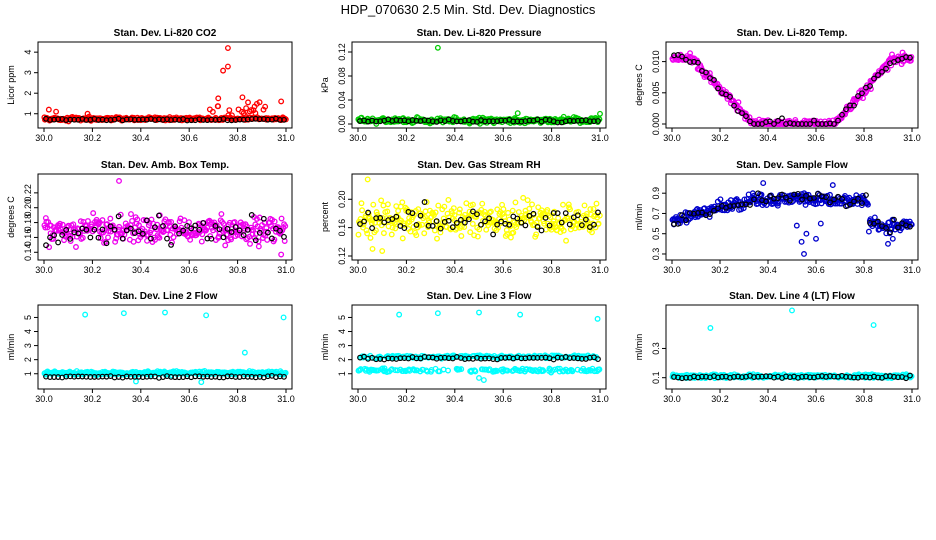 This screenshot has width=936, height=540. I want to click on y-tick-label: 0.18, so click(28, 223).